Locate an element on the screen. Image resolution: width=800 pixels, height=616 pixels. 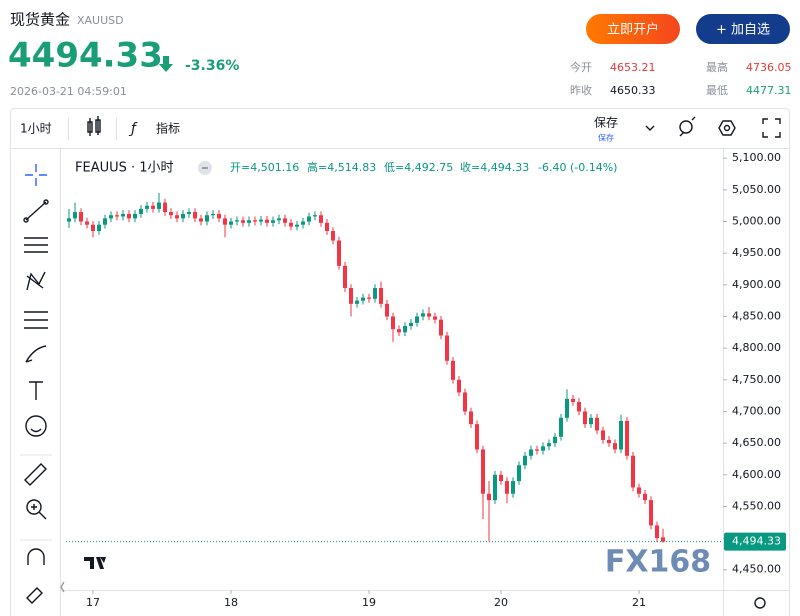
x-tick-label: 21 is located at coordinates (639, 602).